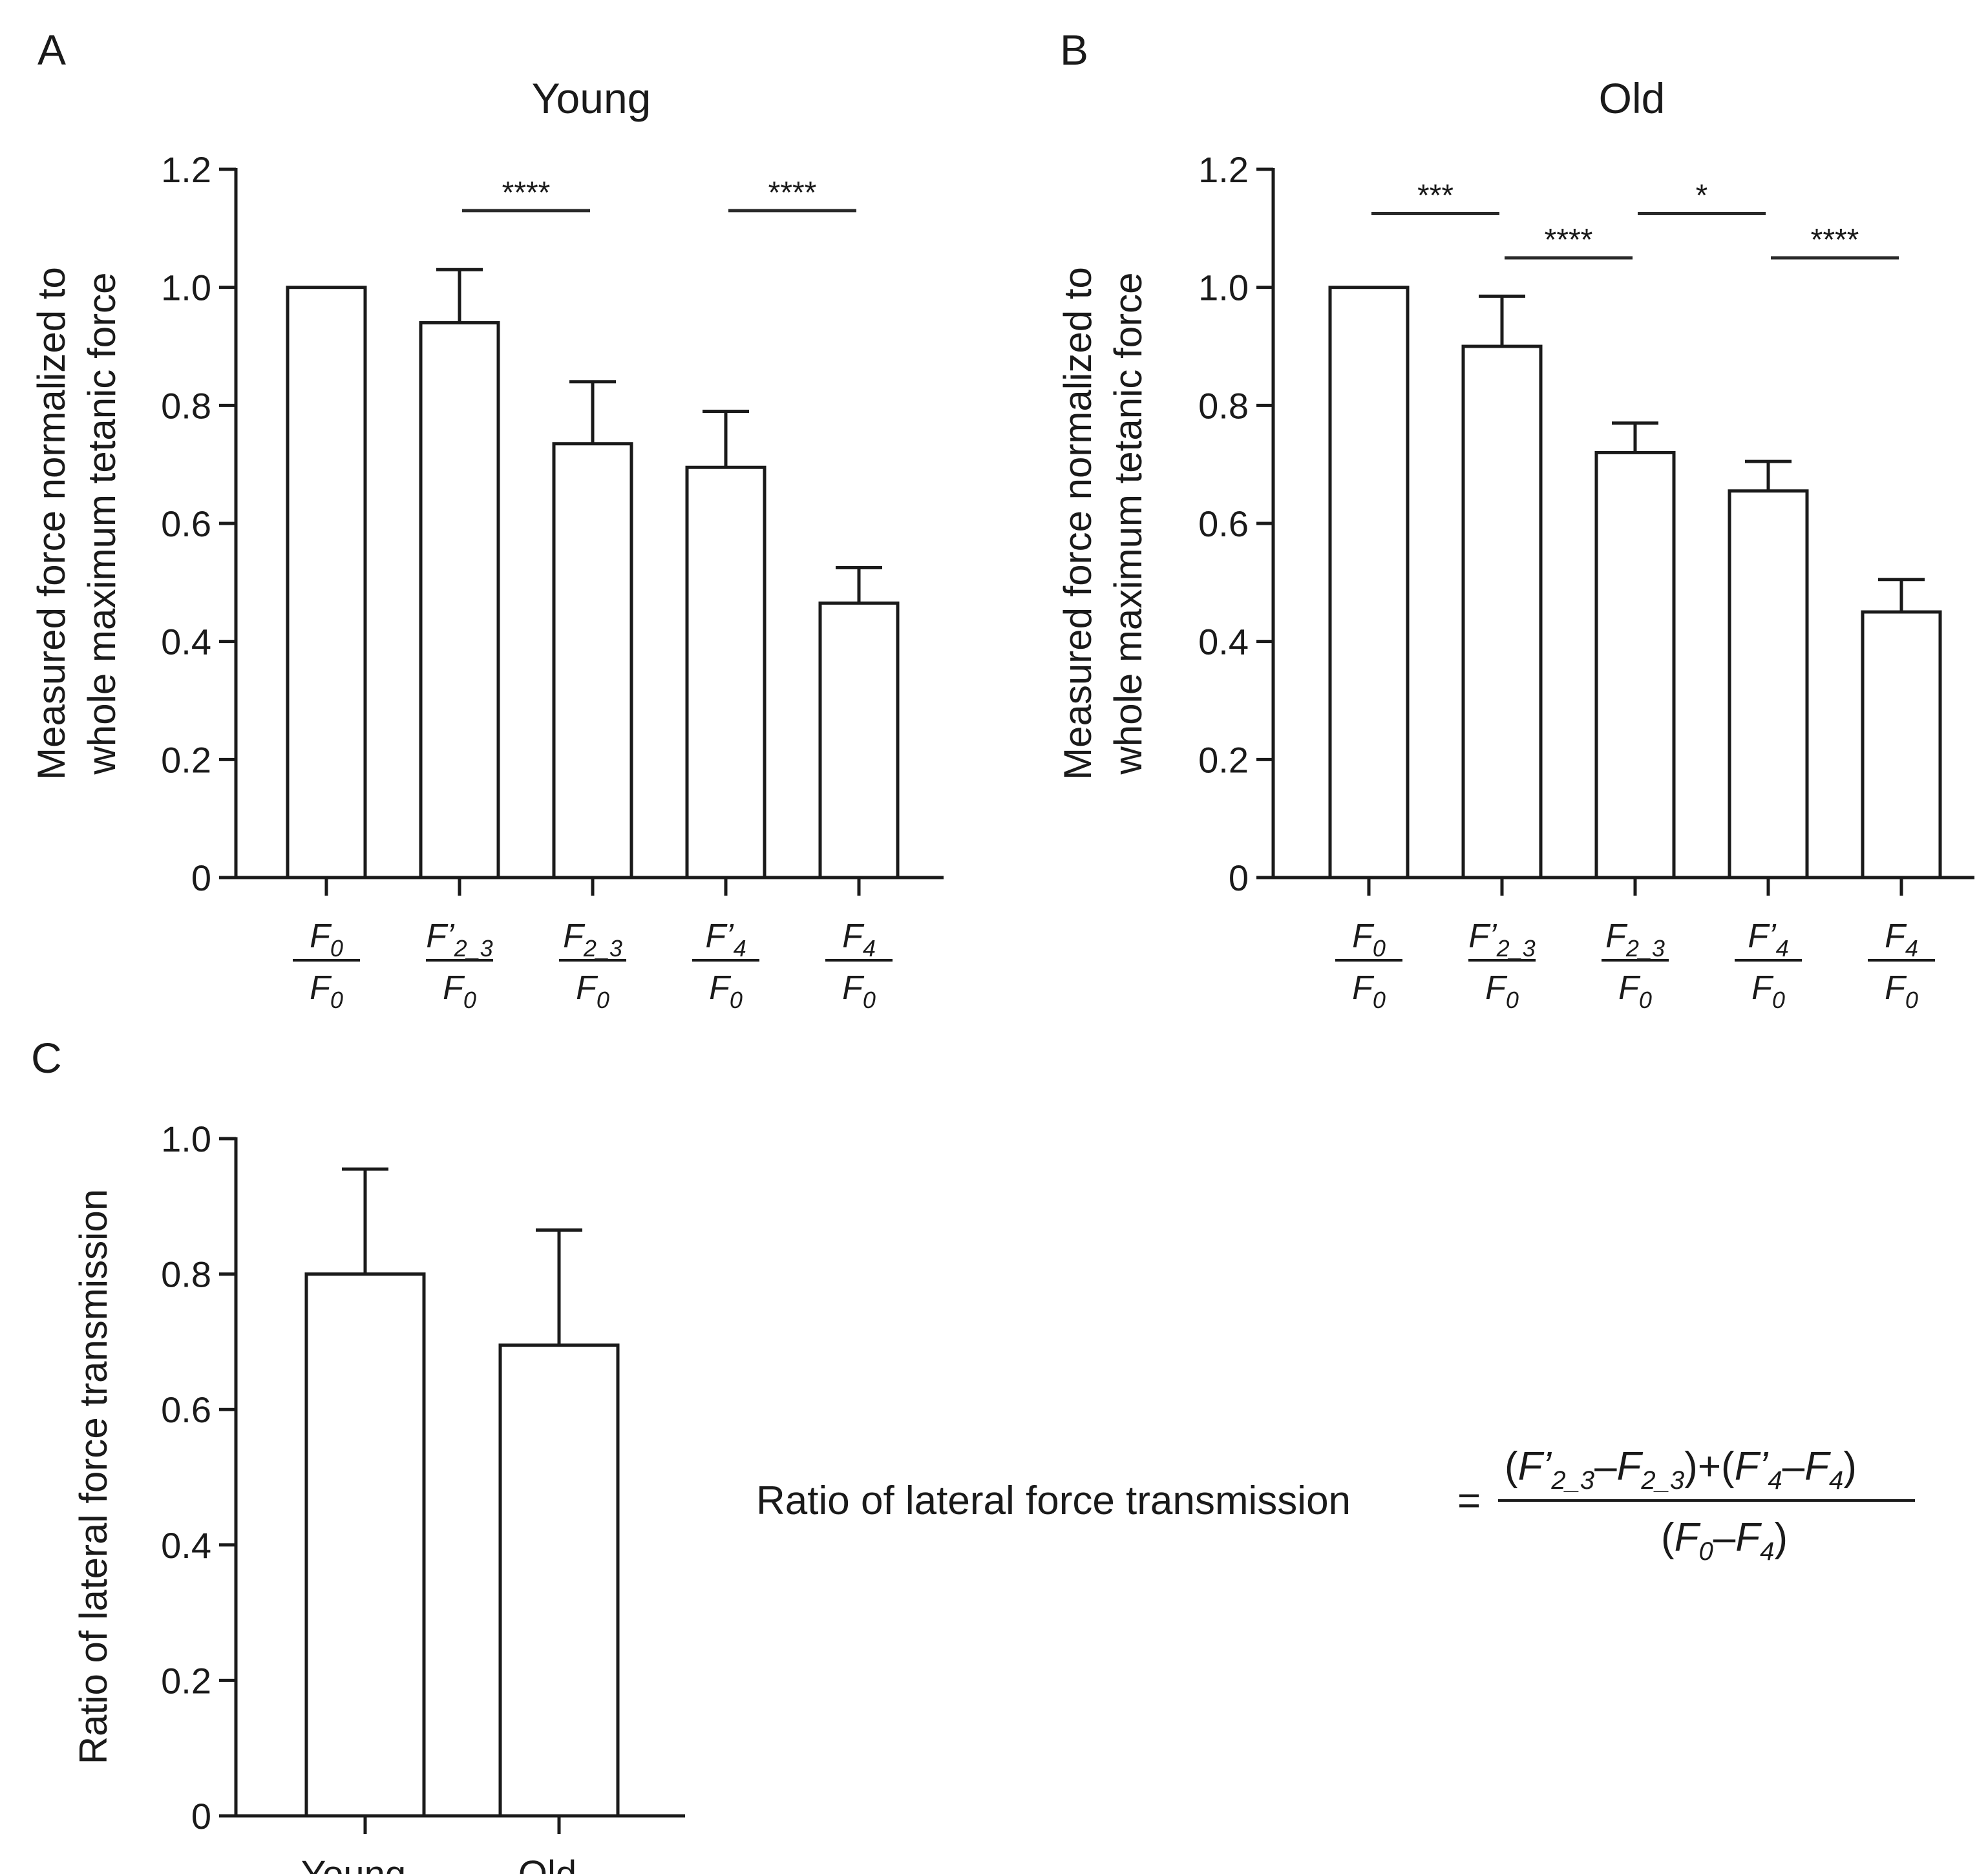 Image resolution: width=1988 pixels, height=1874 pixels. I want to click on x-tick-label: Old, so click(547, 1863).